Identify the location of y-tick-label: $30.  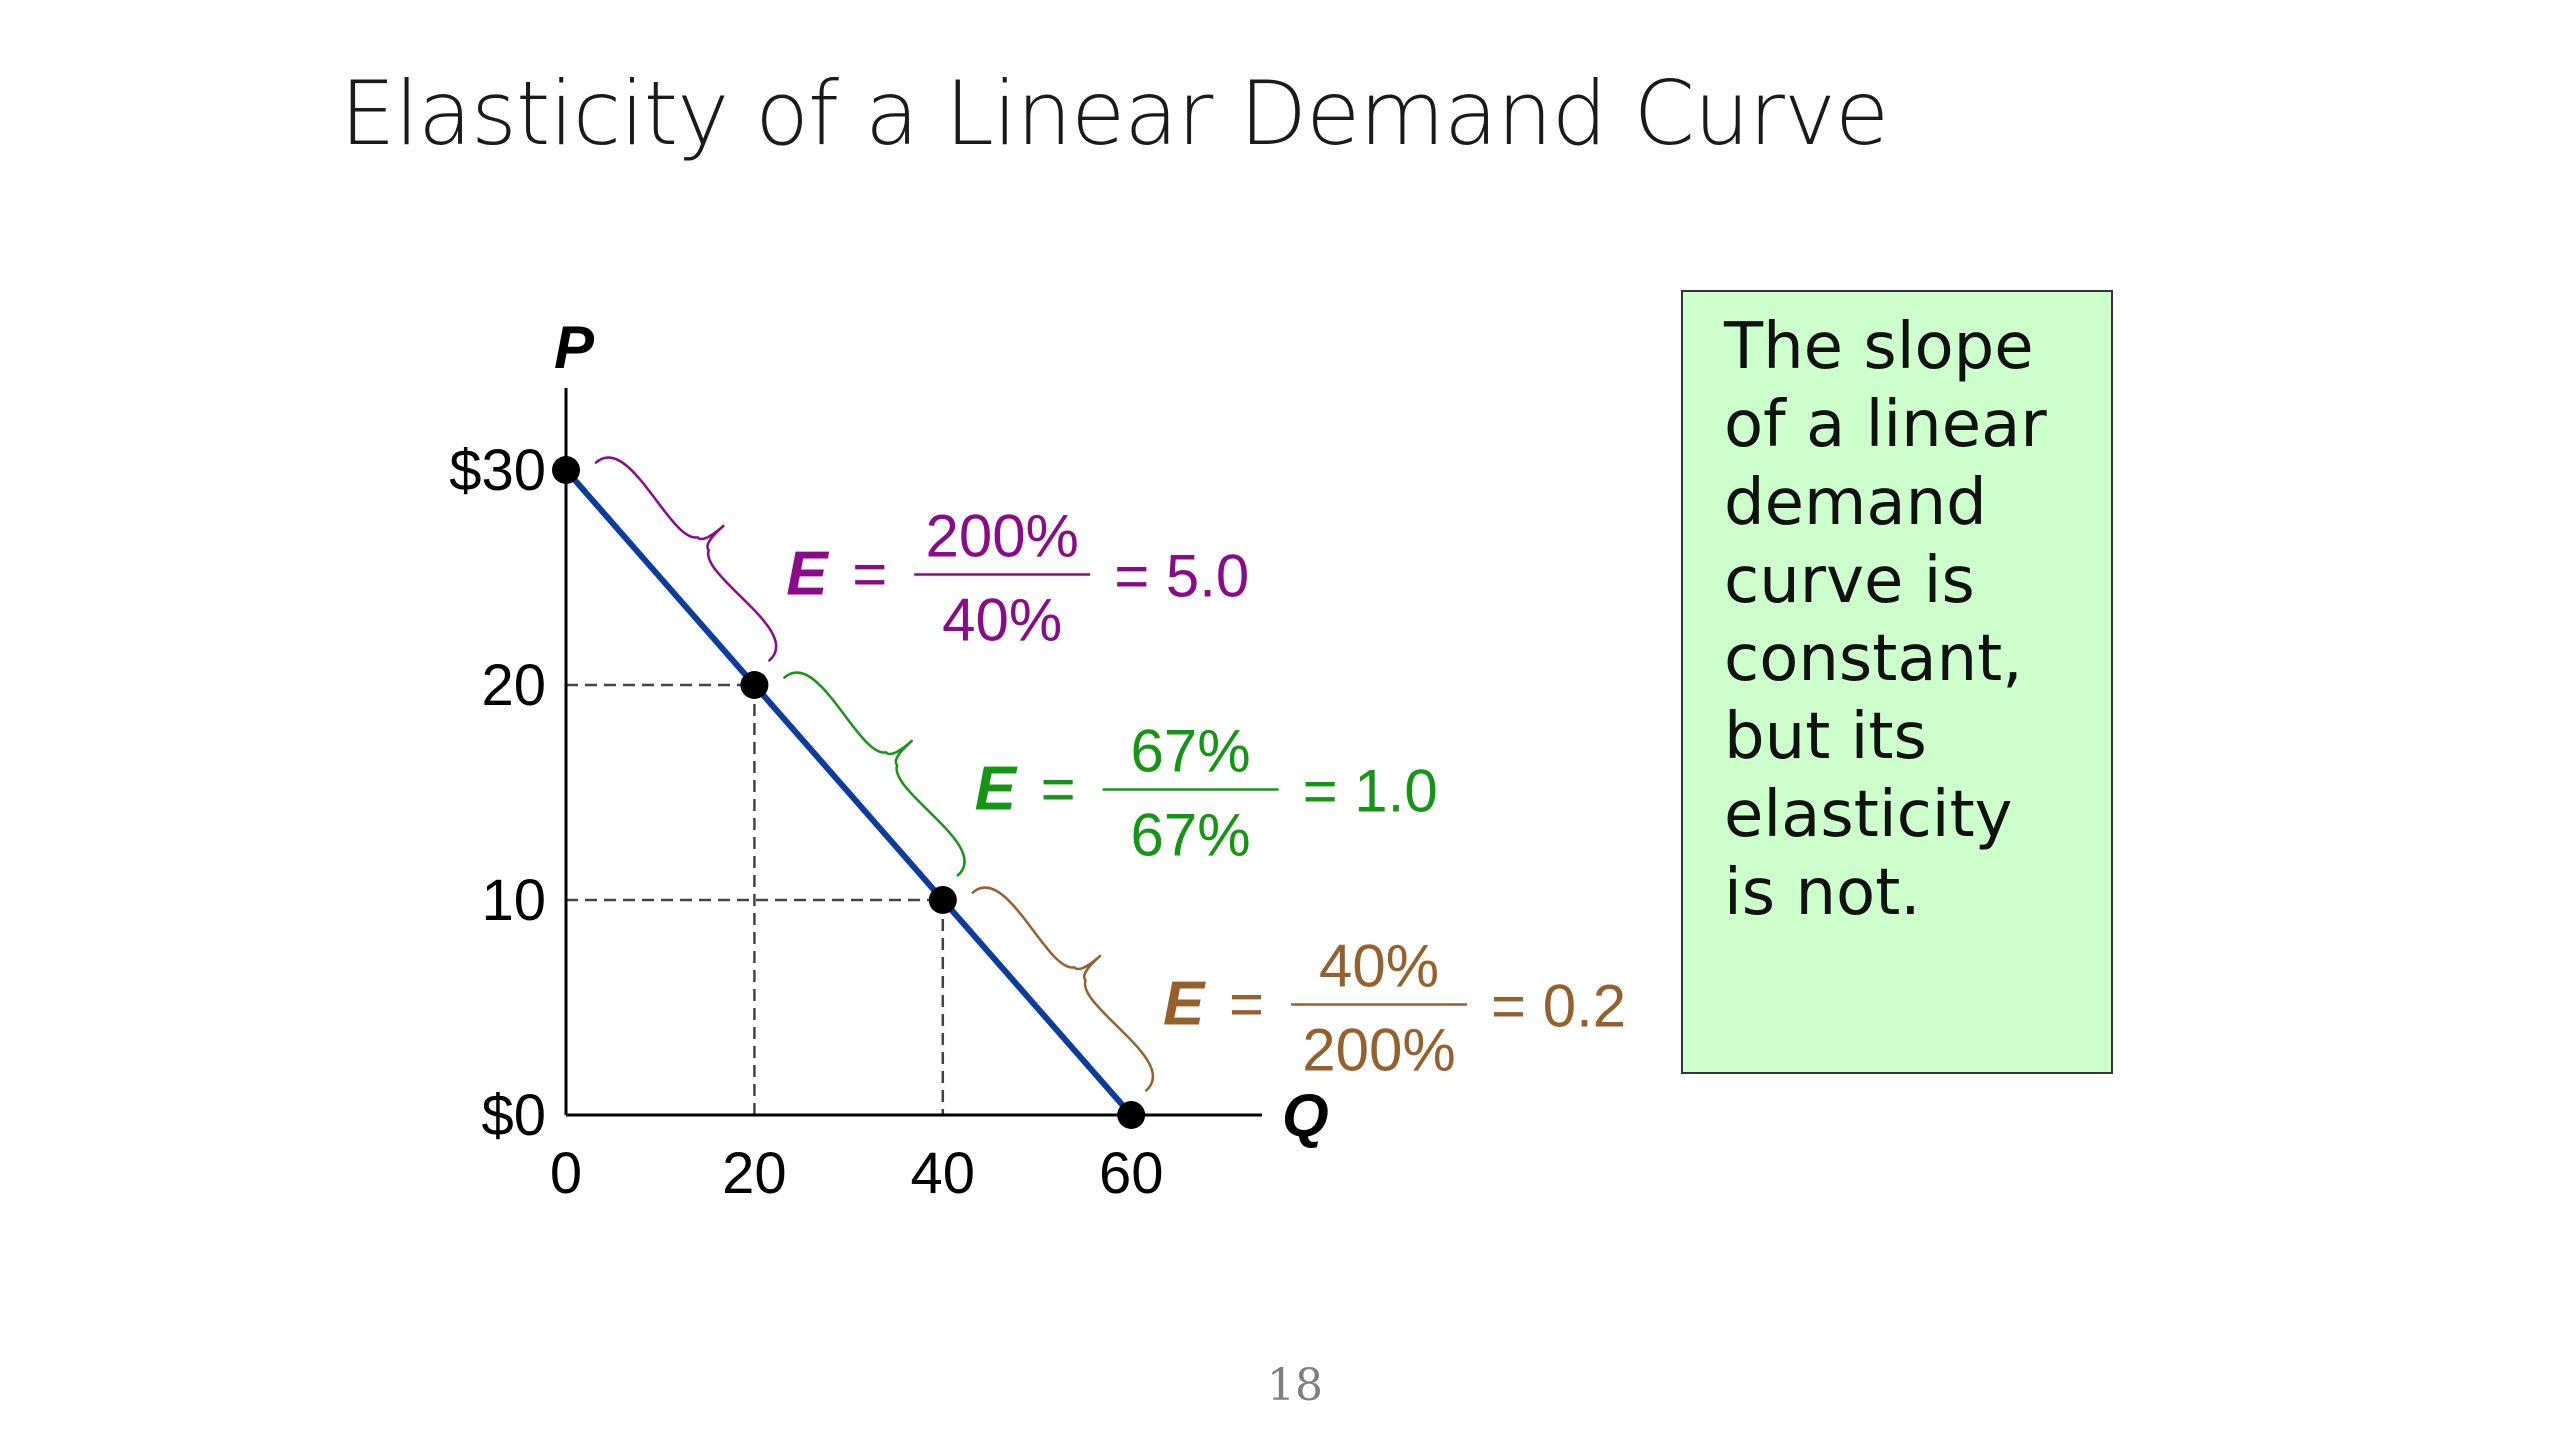
(497, 470).